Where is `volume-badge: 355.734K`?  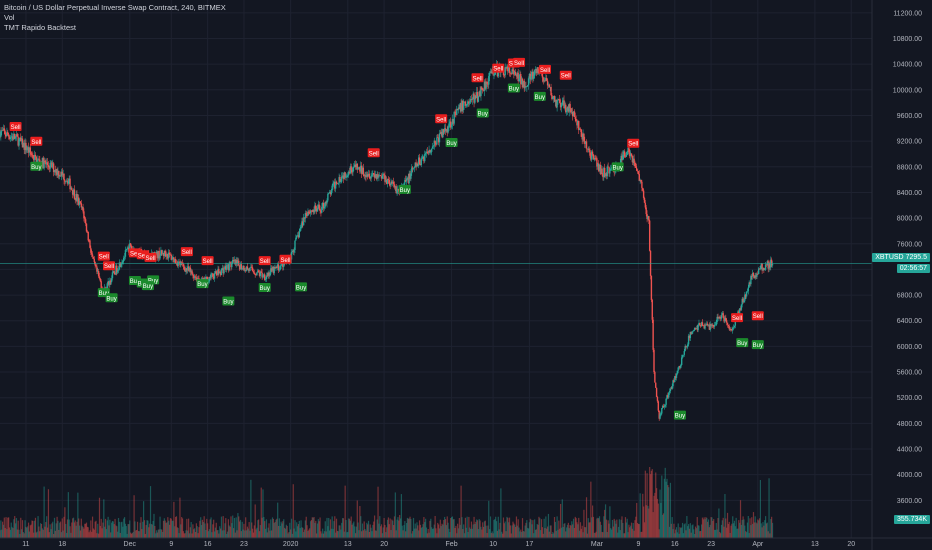 volume-badge: 355.734K is located at coordinates (912, 519).